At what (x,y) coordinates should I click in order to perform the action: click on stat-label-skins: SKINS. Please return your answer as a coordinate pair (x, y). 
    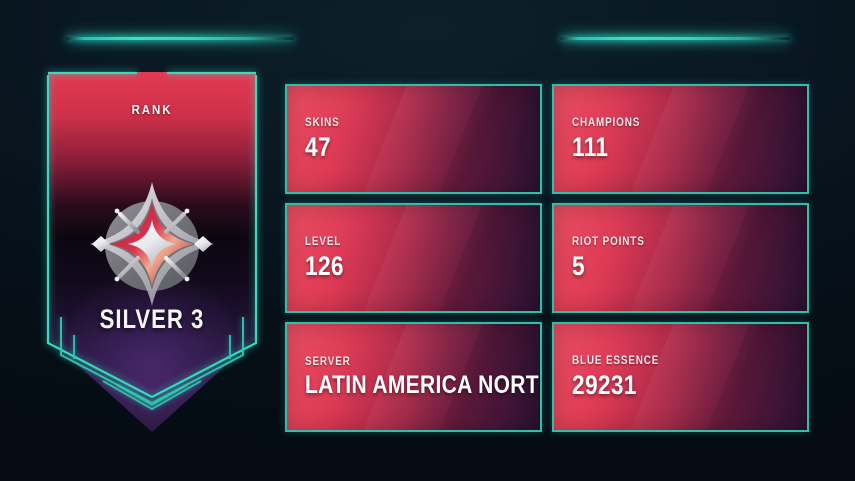
    Looking at the image, I should click on (322, 122).